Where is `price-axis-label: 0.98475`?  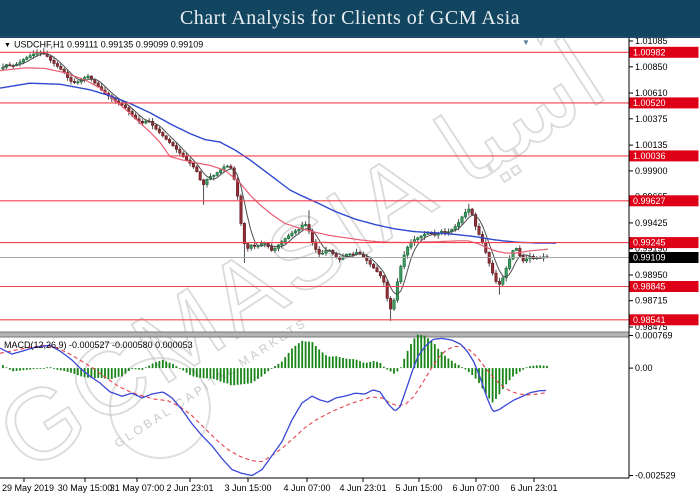
price-axis-label: 0.98475 is located at coordinates (651, 327).